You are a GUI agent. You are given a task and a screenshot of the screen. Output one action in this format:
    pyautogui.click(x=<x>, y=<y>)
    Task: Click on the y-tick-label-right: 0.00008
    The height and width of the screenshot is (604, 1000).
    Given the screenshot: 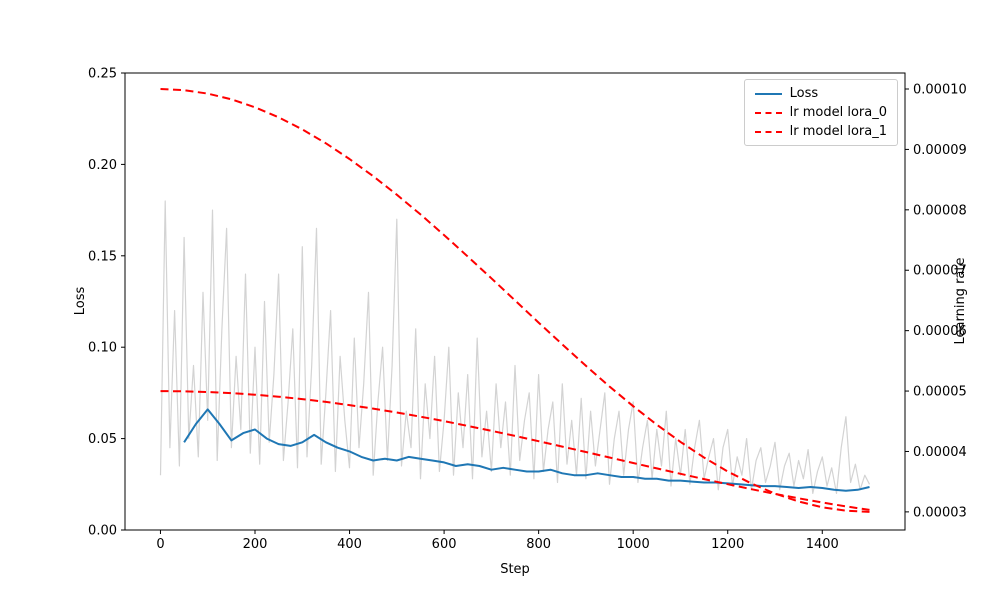 What is the action you would take?
    pyautogui.click(x=940, y=210)
    